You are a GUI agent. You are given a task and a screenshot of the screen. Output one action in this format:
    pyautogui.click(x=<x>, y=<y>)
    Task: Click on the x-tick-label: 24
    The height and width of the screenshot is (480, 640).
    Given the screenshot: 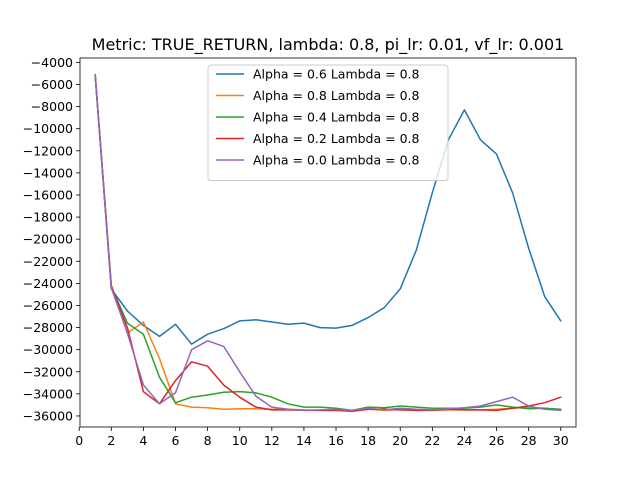 What is the action you would take?
    pyautogui.click(x=464, y=440)
    